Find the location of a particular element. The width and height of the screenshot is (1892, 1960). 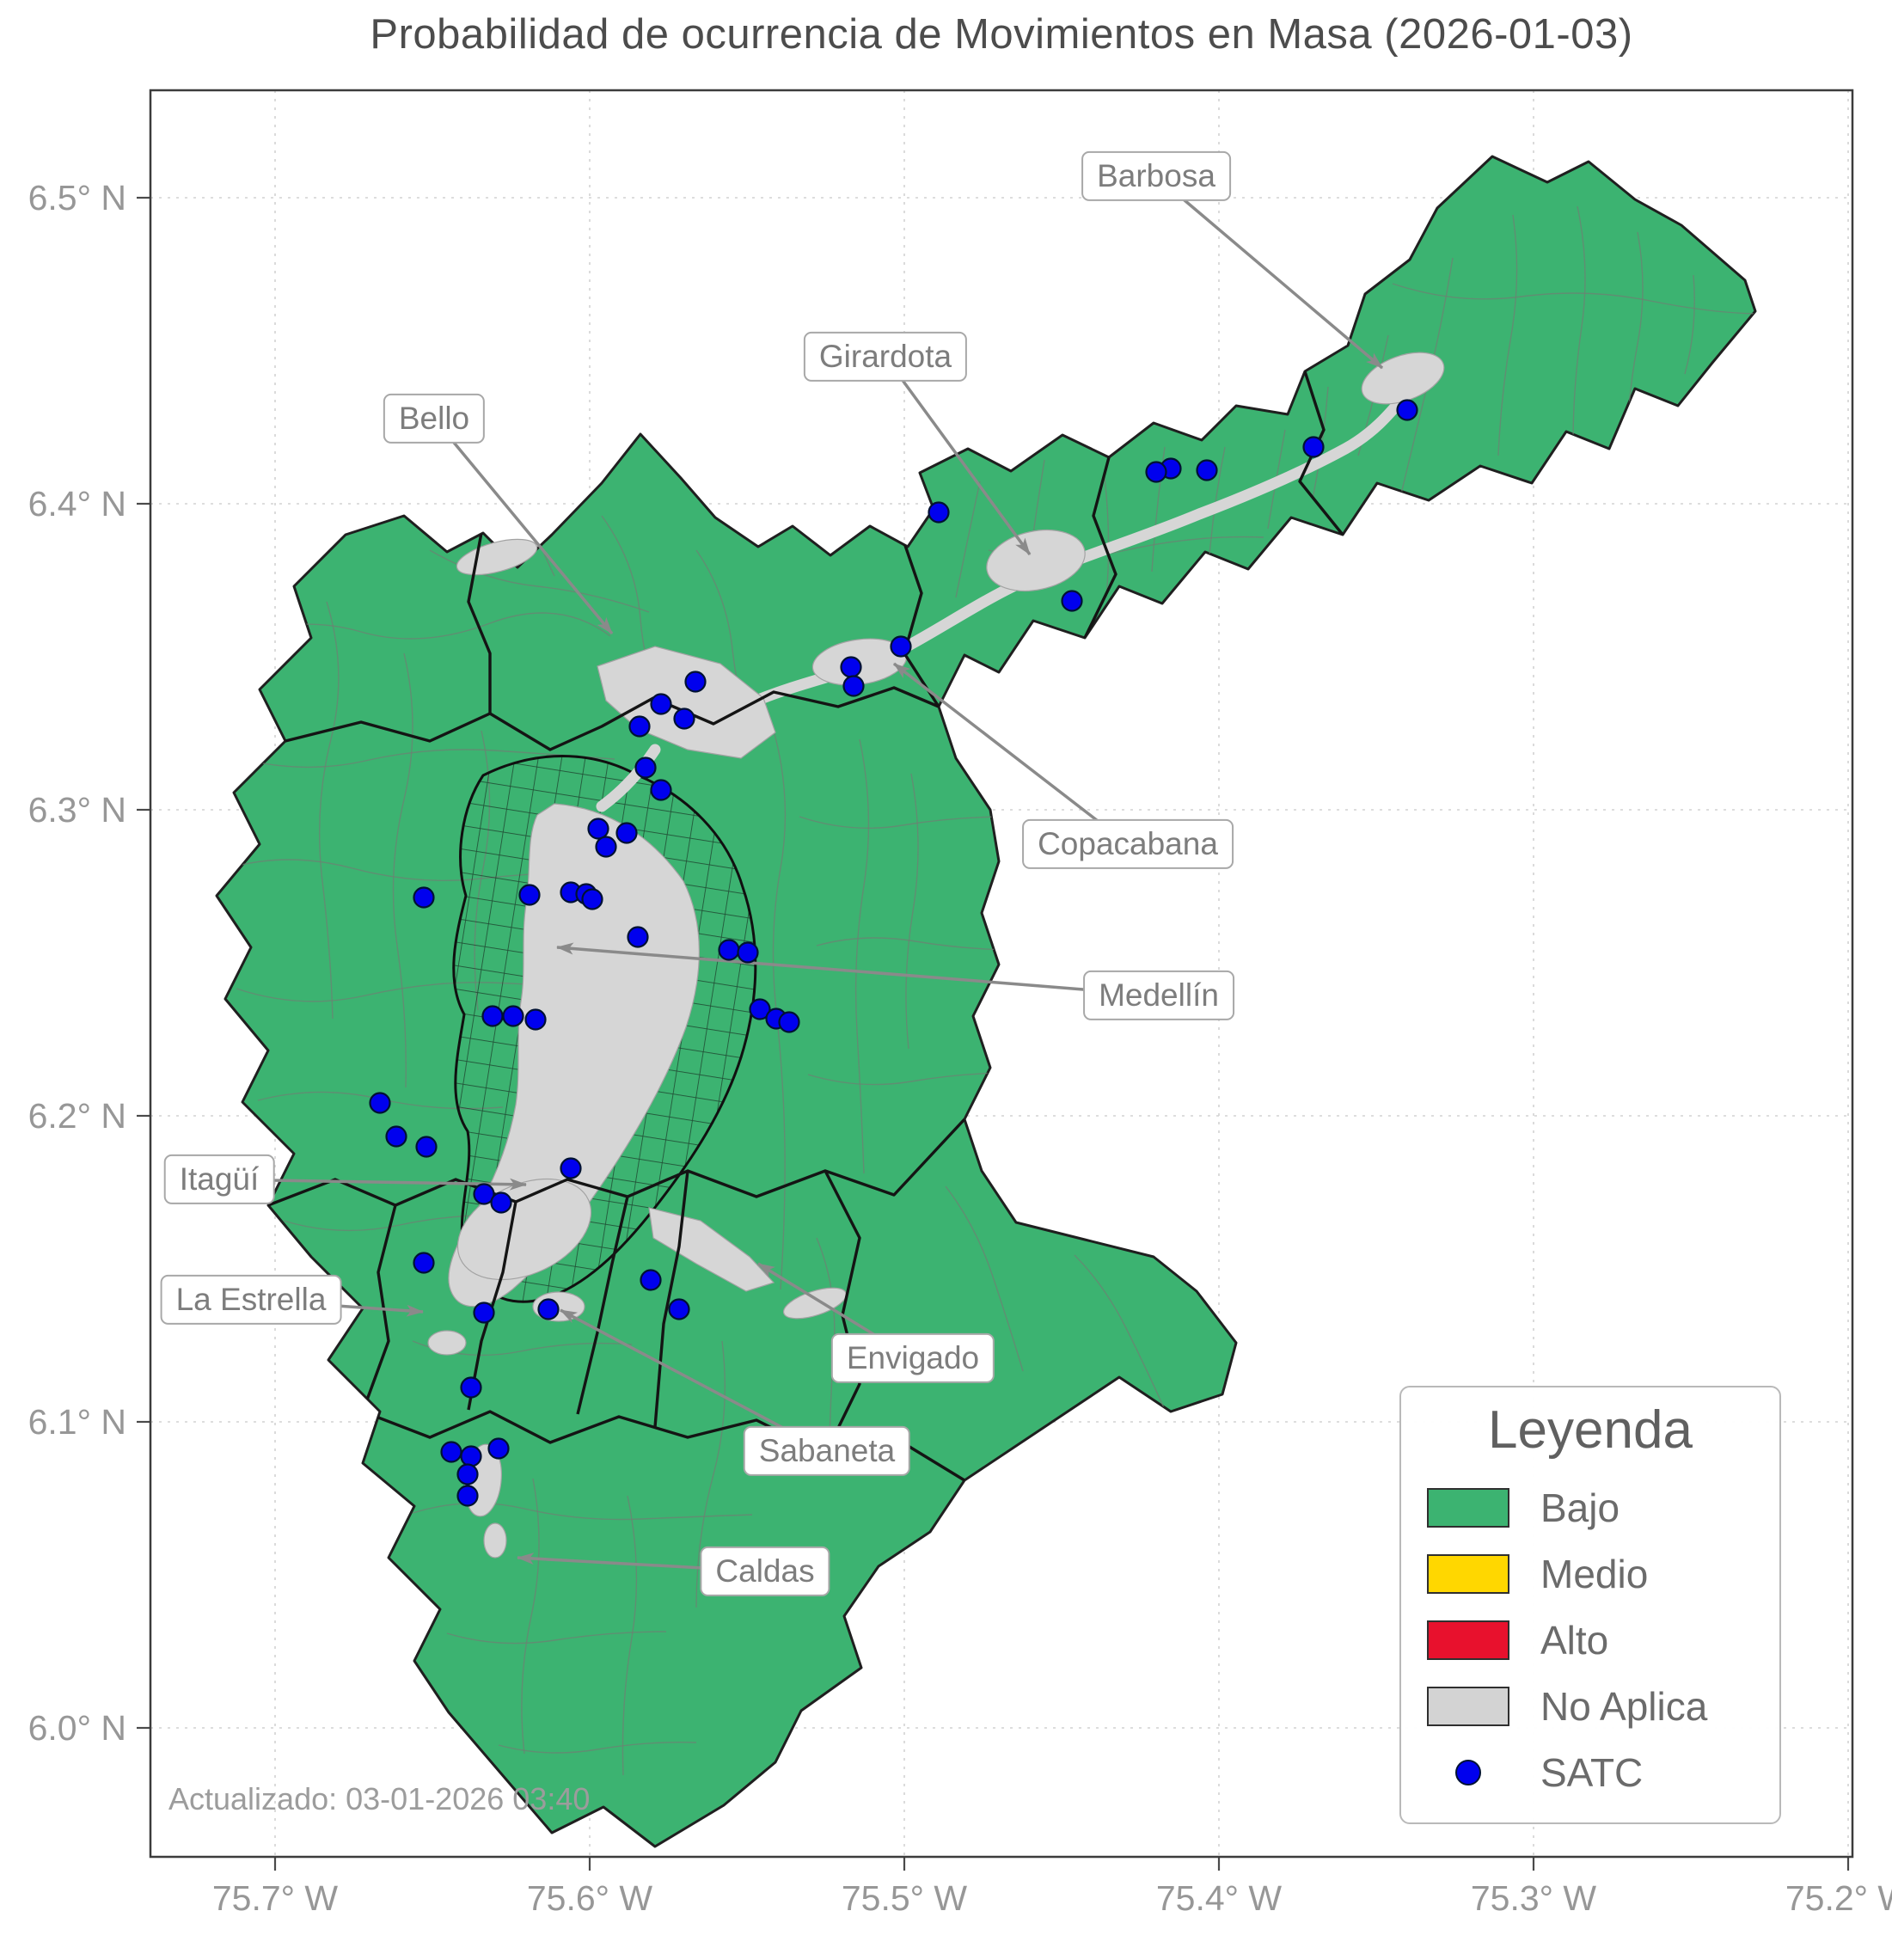

legend-title: Leyenda is located at coordinates (1590, 1430).